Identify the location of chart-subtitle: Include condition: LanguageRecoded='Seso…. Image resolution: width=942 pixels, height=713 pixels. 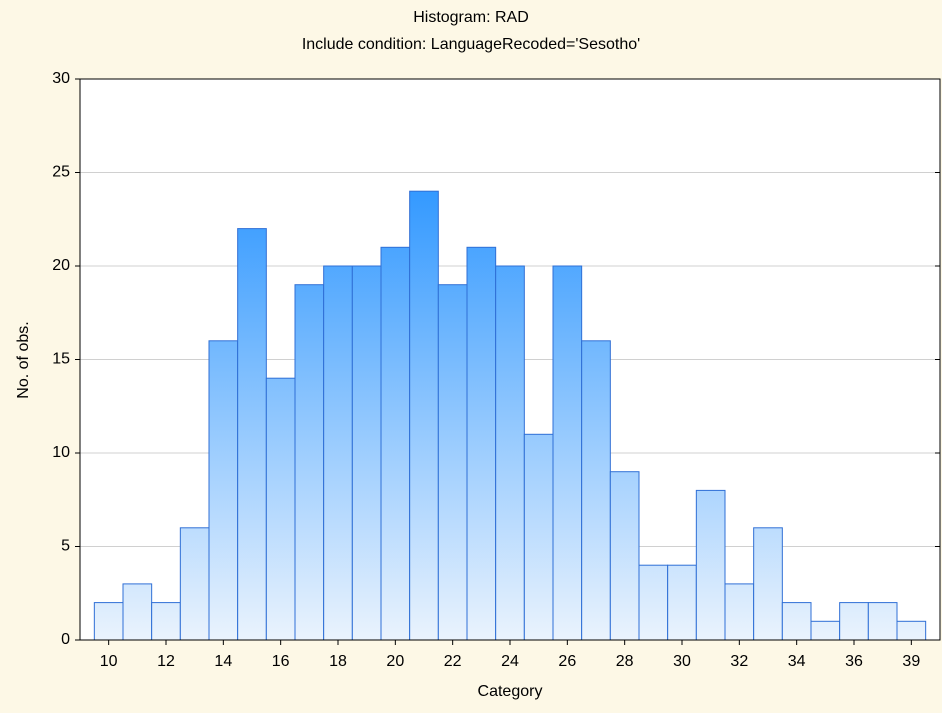
(471, 44).